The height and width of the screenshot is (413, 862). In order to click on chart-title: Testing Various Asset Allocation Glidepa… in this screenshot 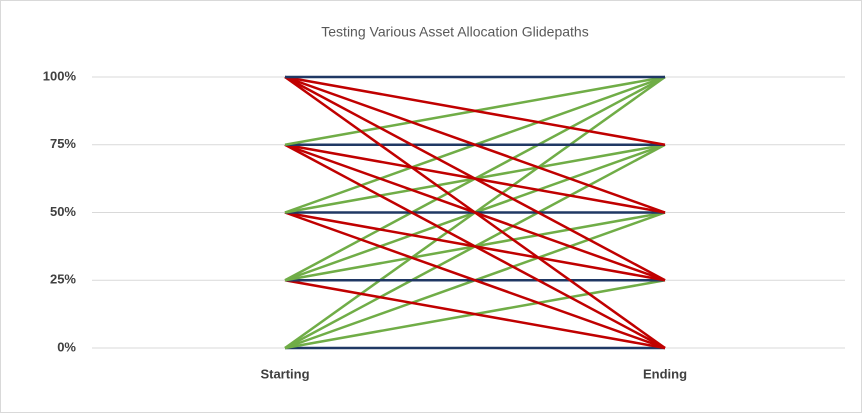, I will do `click(454, 32)`.